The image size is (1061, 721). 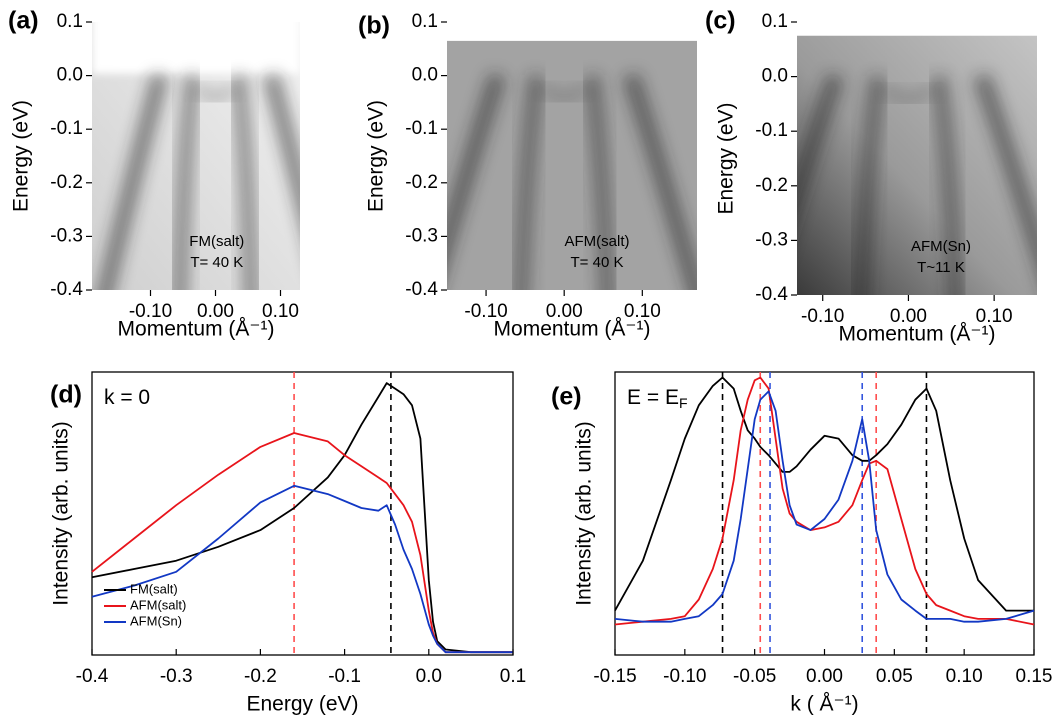 I want to click on legend-label: FM(salt), so click(x=154, y=588).